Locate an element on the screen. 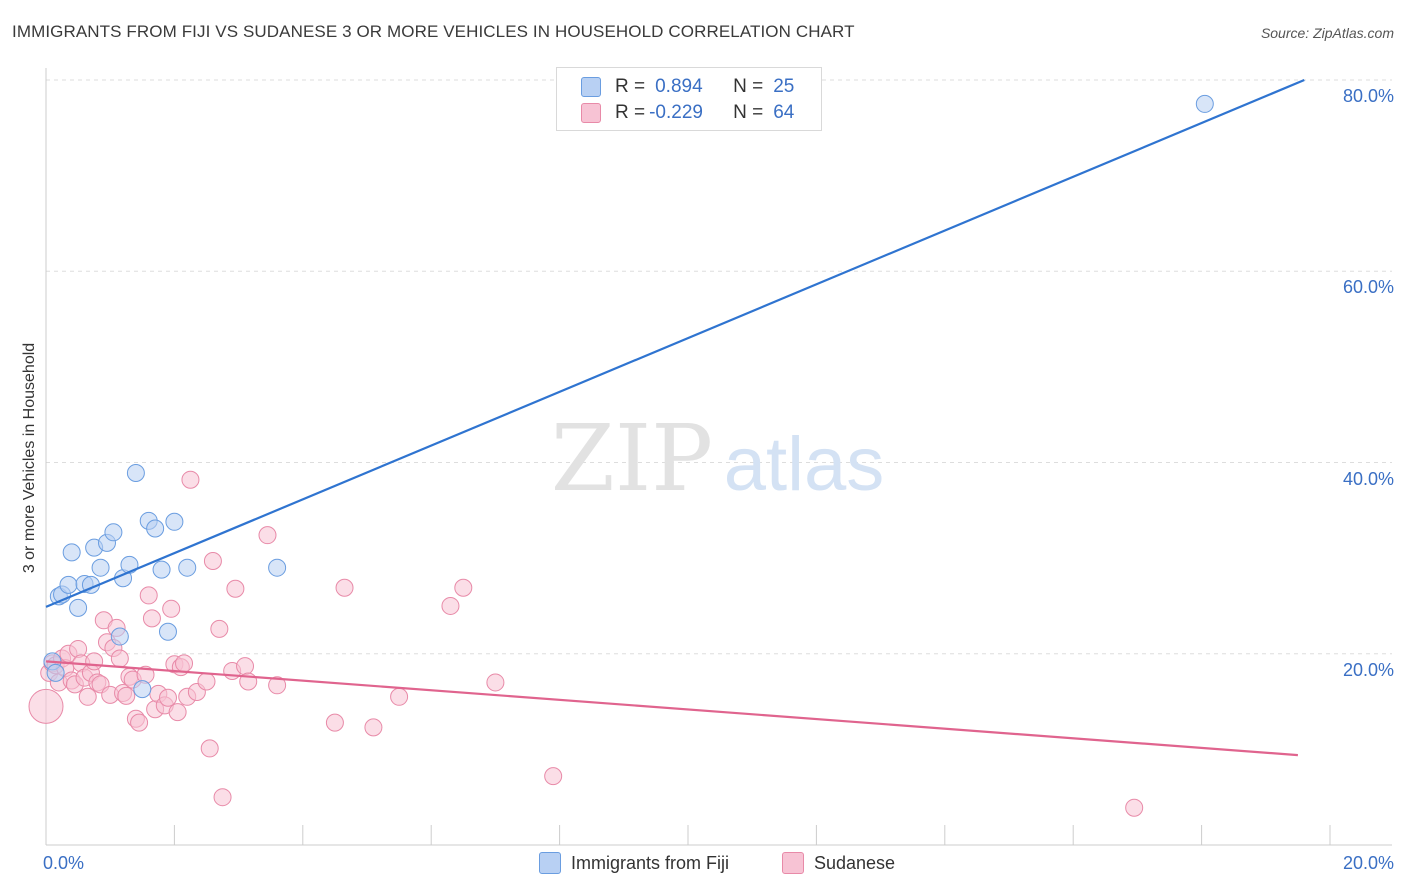 This screenshot has width=1406, height=892. sudanese-n-label: N = is located at coordinates (748, 112).